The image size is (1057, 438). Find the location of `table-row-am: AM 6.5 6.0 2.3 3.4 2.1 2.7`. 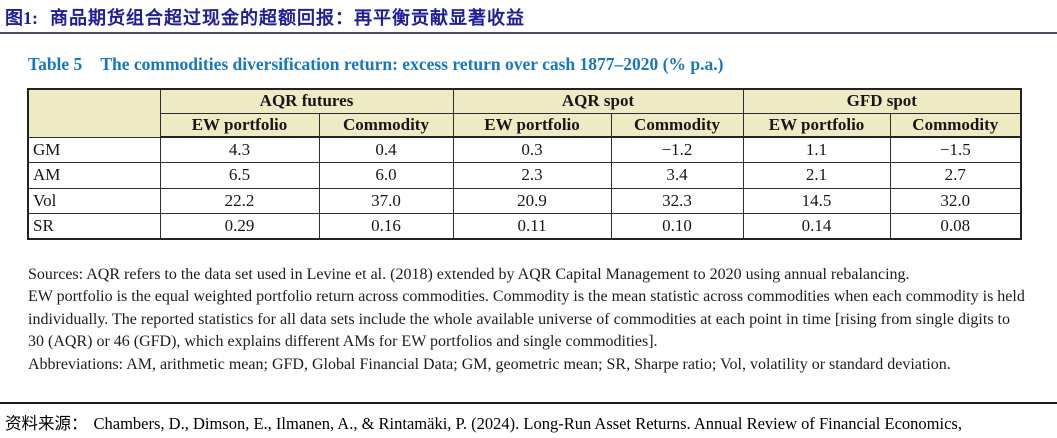

table-row-am: AM 6.5 6.0 2.3 3.4 2.1 2.7 is located at coordinates (524, 175).